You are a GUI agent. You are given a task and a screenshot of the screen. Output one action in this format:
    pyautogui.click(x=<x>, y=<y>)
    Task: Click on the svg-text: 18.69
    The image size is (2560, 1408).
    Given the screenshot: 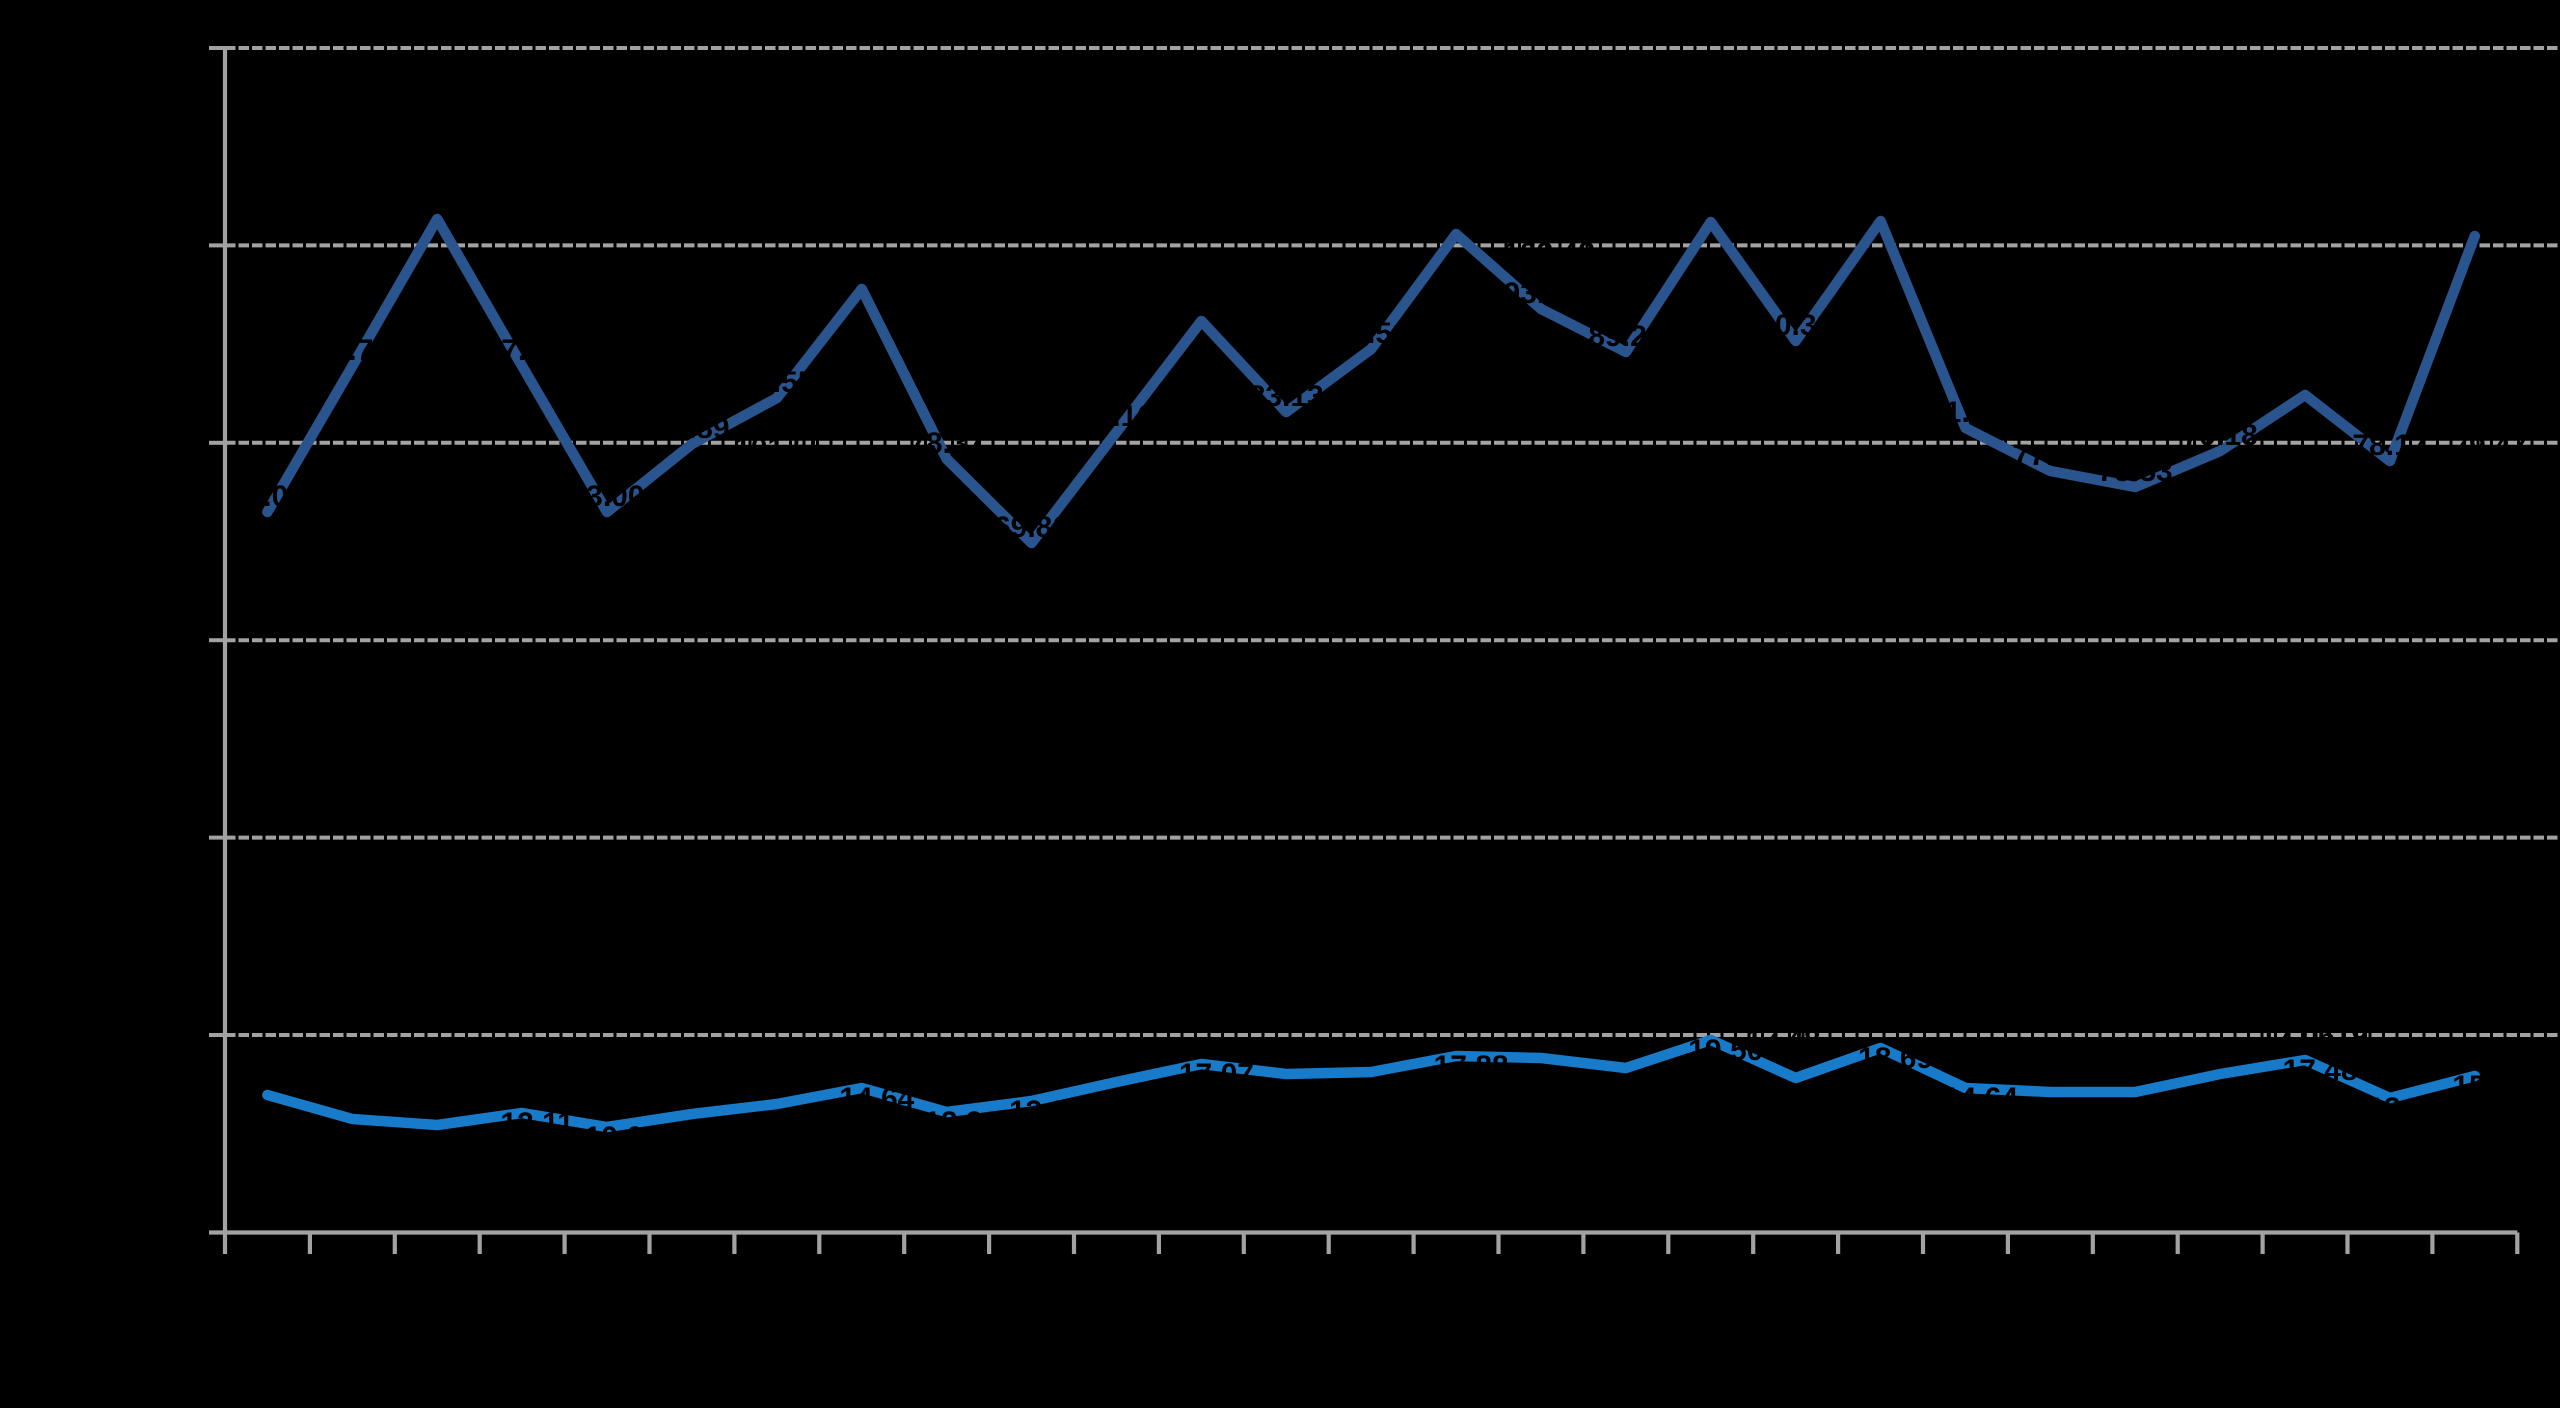 What is the action you would take?
    pyautogui.click(x=1895, y=1058)
    